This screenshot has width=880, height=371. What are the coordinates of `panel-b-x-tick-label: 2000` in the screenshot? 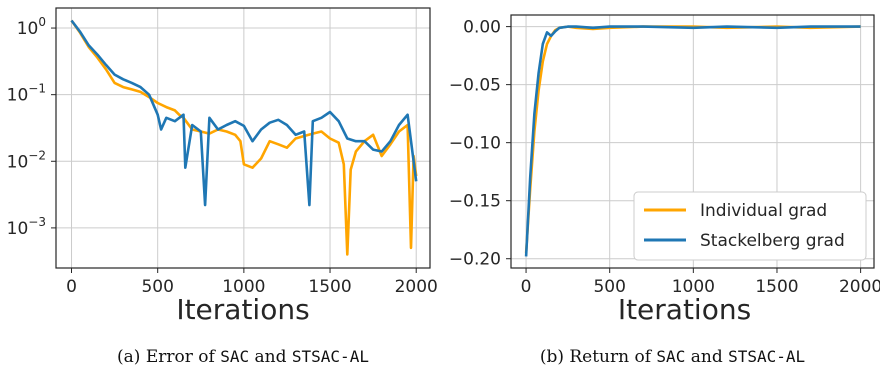 It's located at (859, 287).